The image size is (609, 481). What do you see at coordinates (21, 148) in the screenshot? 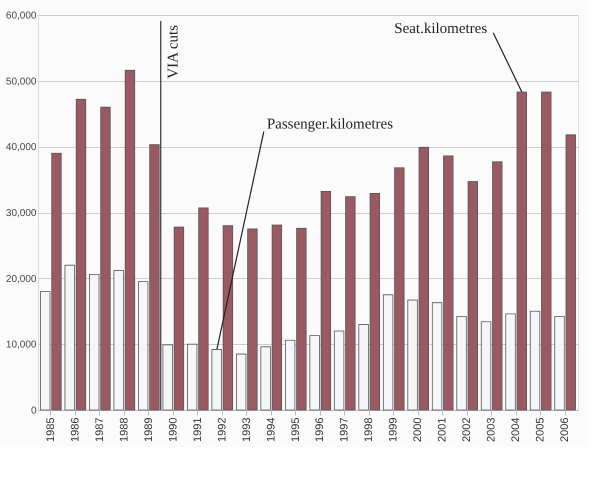
I see `y-tick-label: 40,000` at bounding box center [21, 148].